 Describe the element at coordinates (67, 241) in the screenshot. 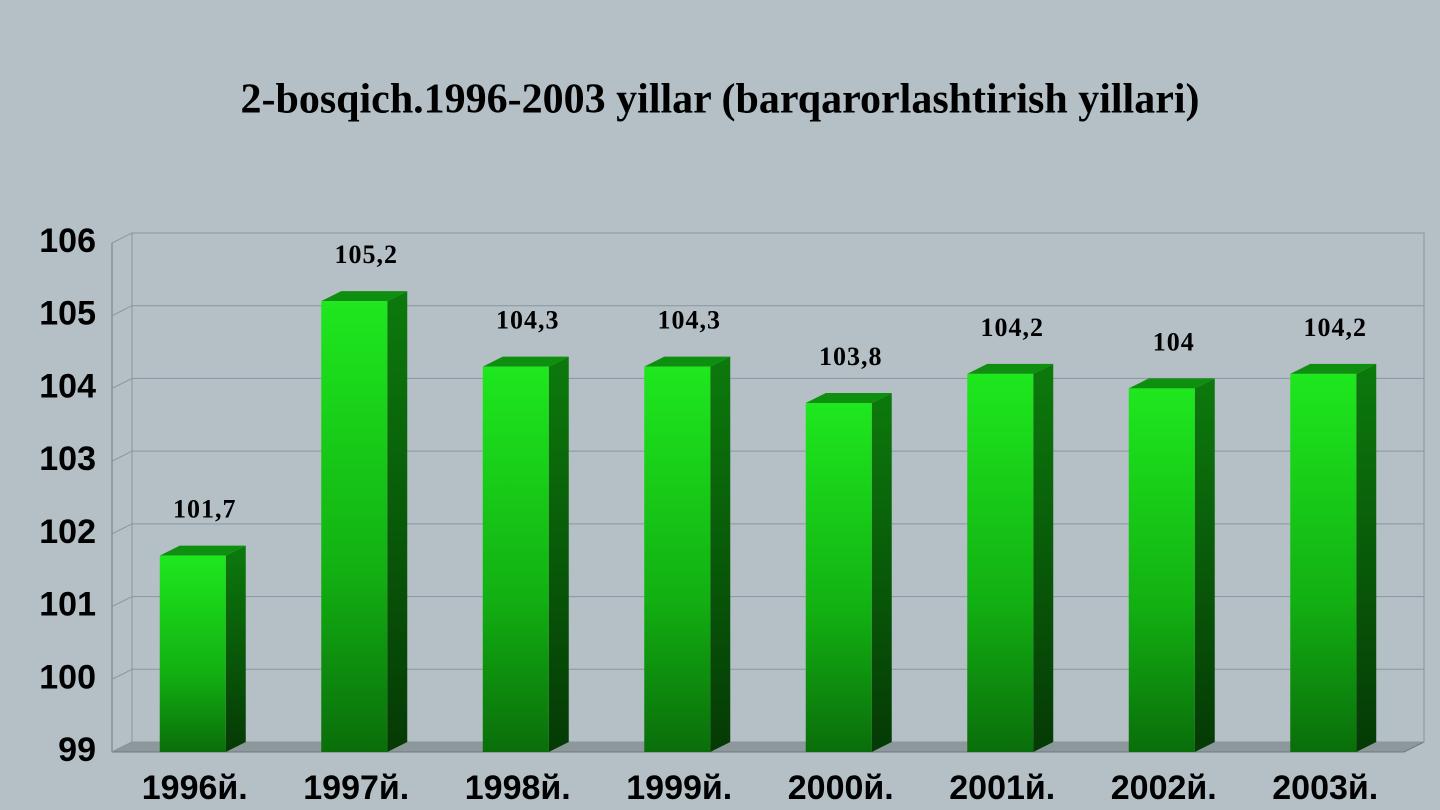

I see `y-tick-label: 106` at that location.